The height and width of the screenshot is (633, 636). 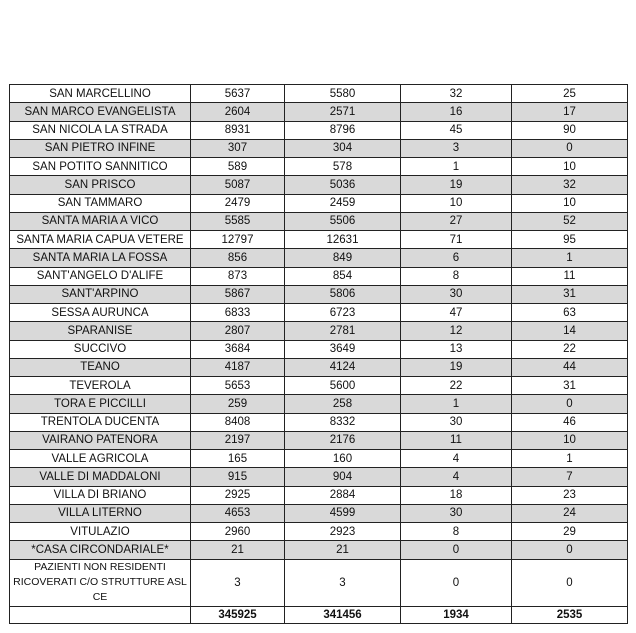 What do you see at coordinates (342, 148) in the screenshot?
I see `cell-value-2: 304` at bounding box center [342, 148].